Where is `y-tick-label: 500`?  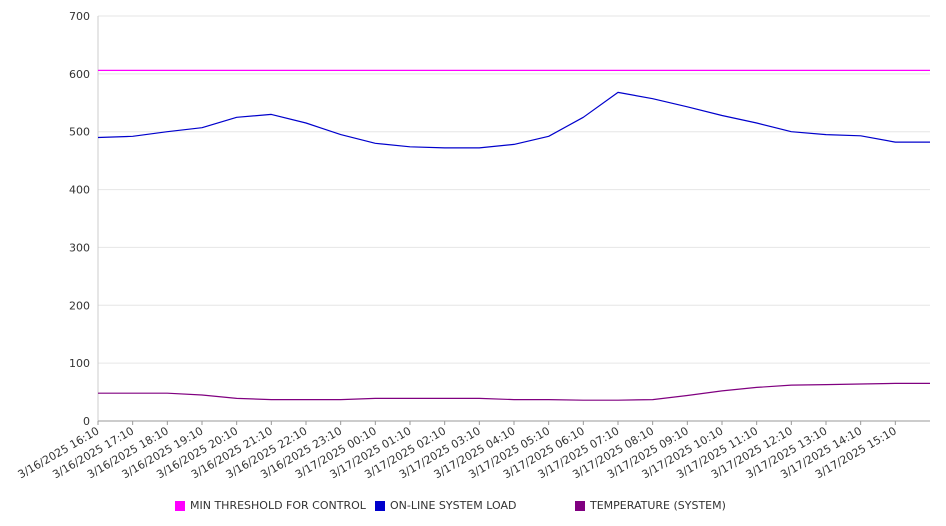 y-tick-label: 500 is located at coordinates (79, 132).